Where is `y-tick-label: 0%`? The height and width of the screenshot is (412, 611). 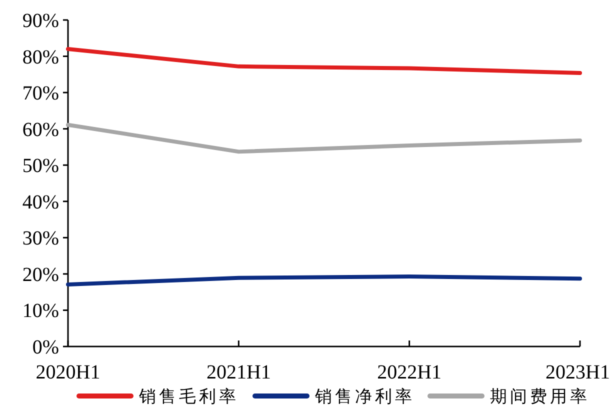 y-tick-label: 0% is located at coordinates (45, 347).